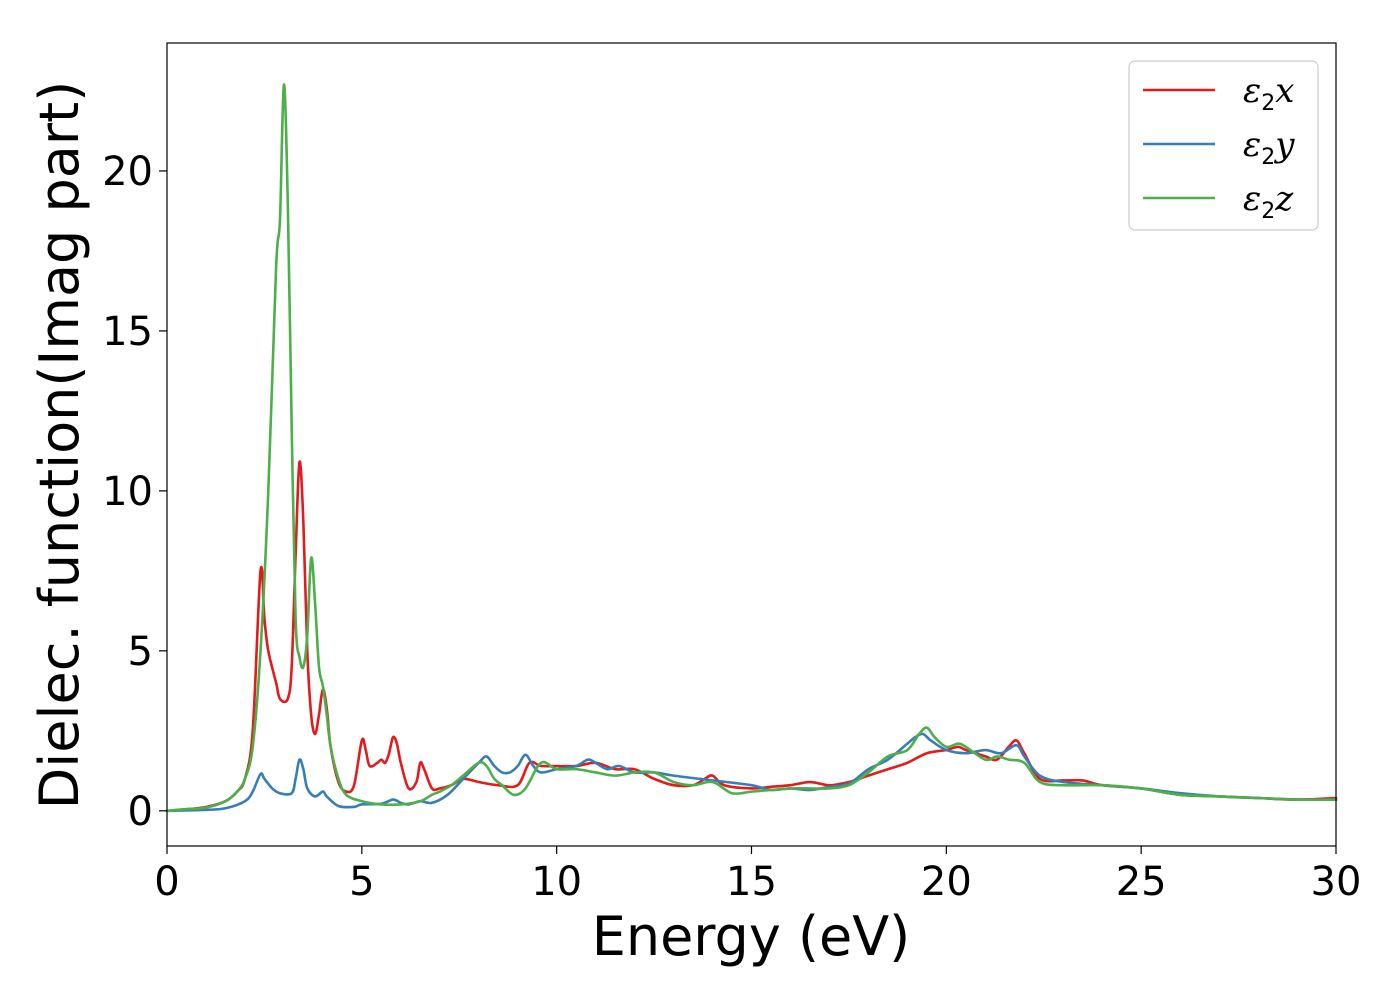 This screenshot has height=1000, width=1400. What do you see at coordinates (140, 812) in the screenshot?
I see `y-tick-label: 0` at bounding box center [140, 812].